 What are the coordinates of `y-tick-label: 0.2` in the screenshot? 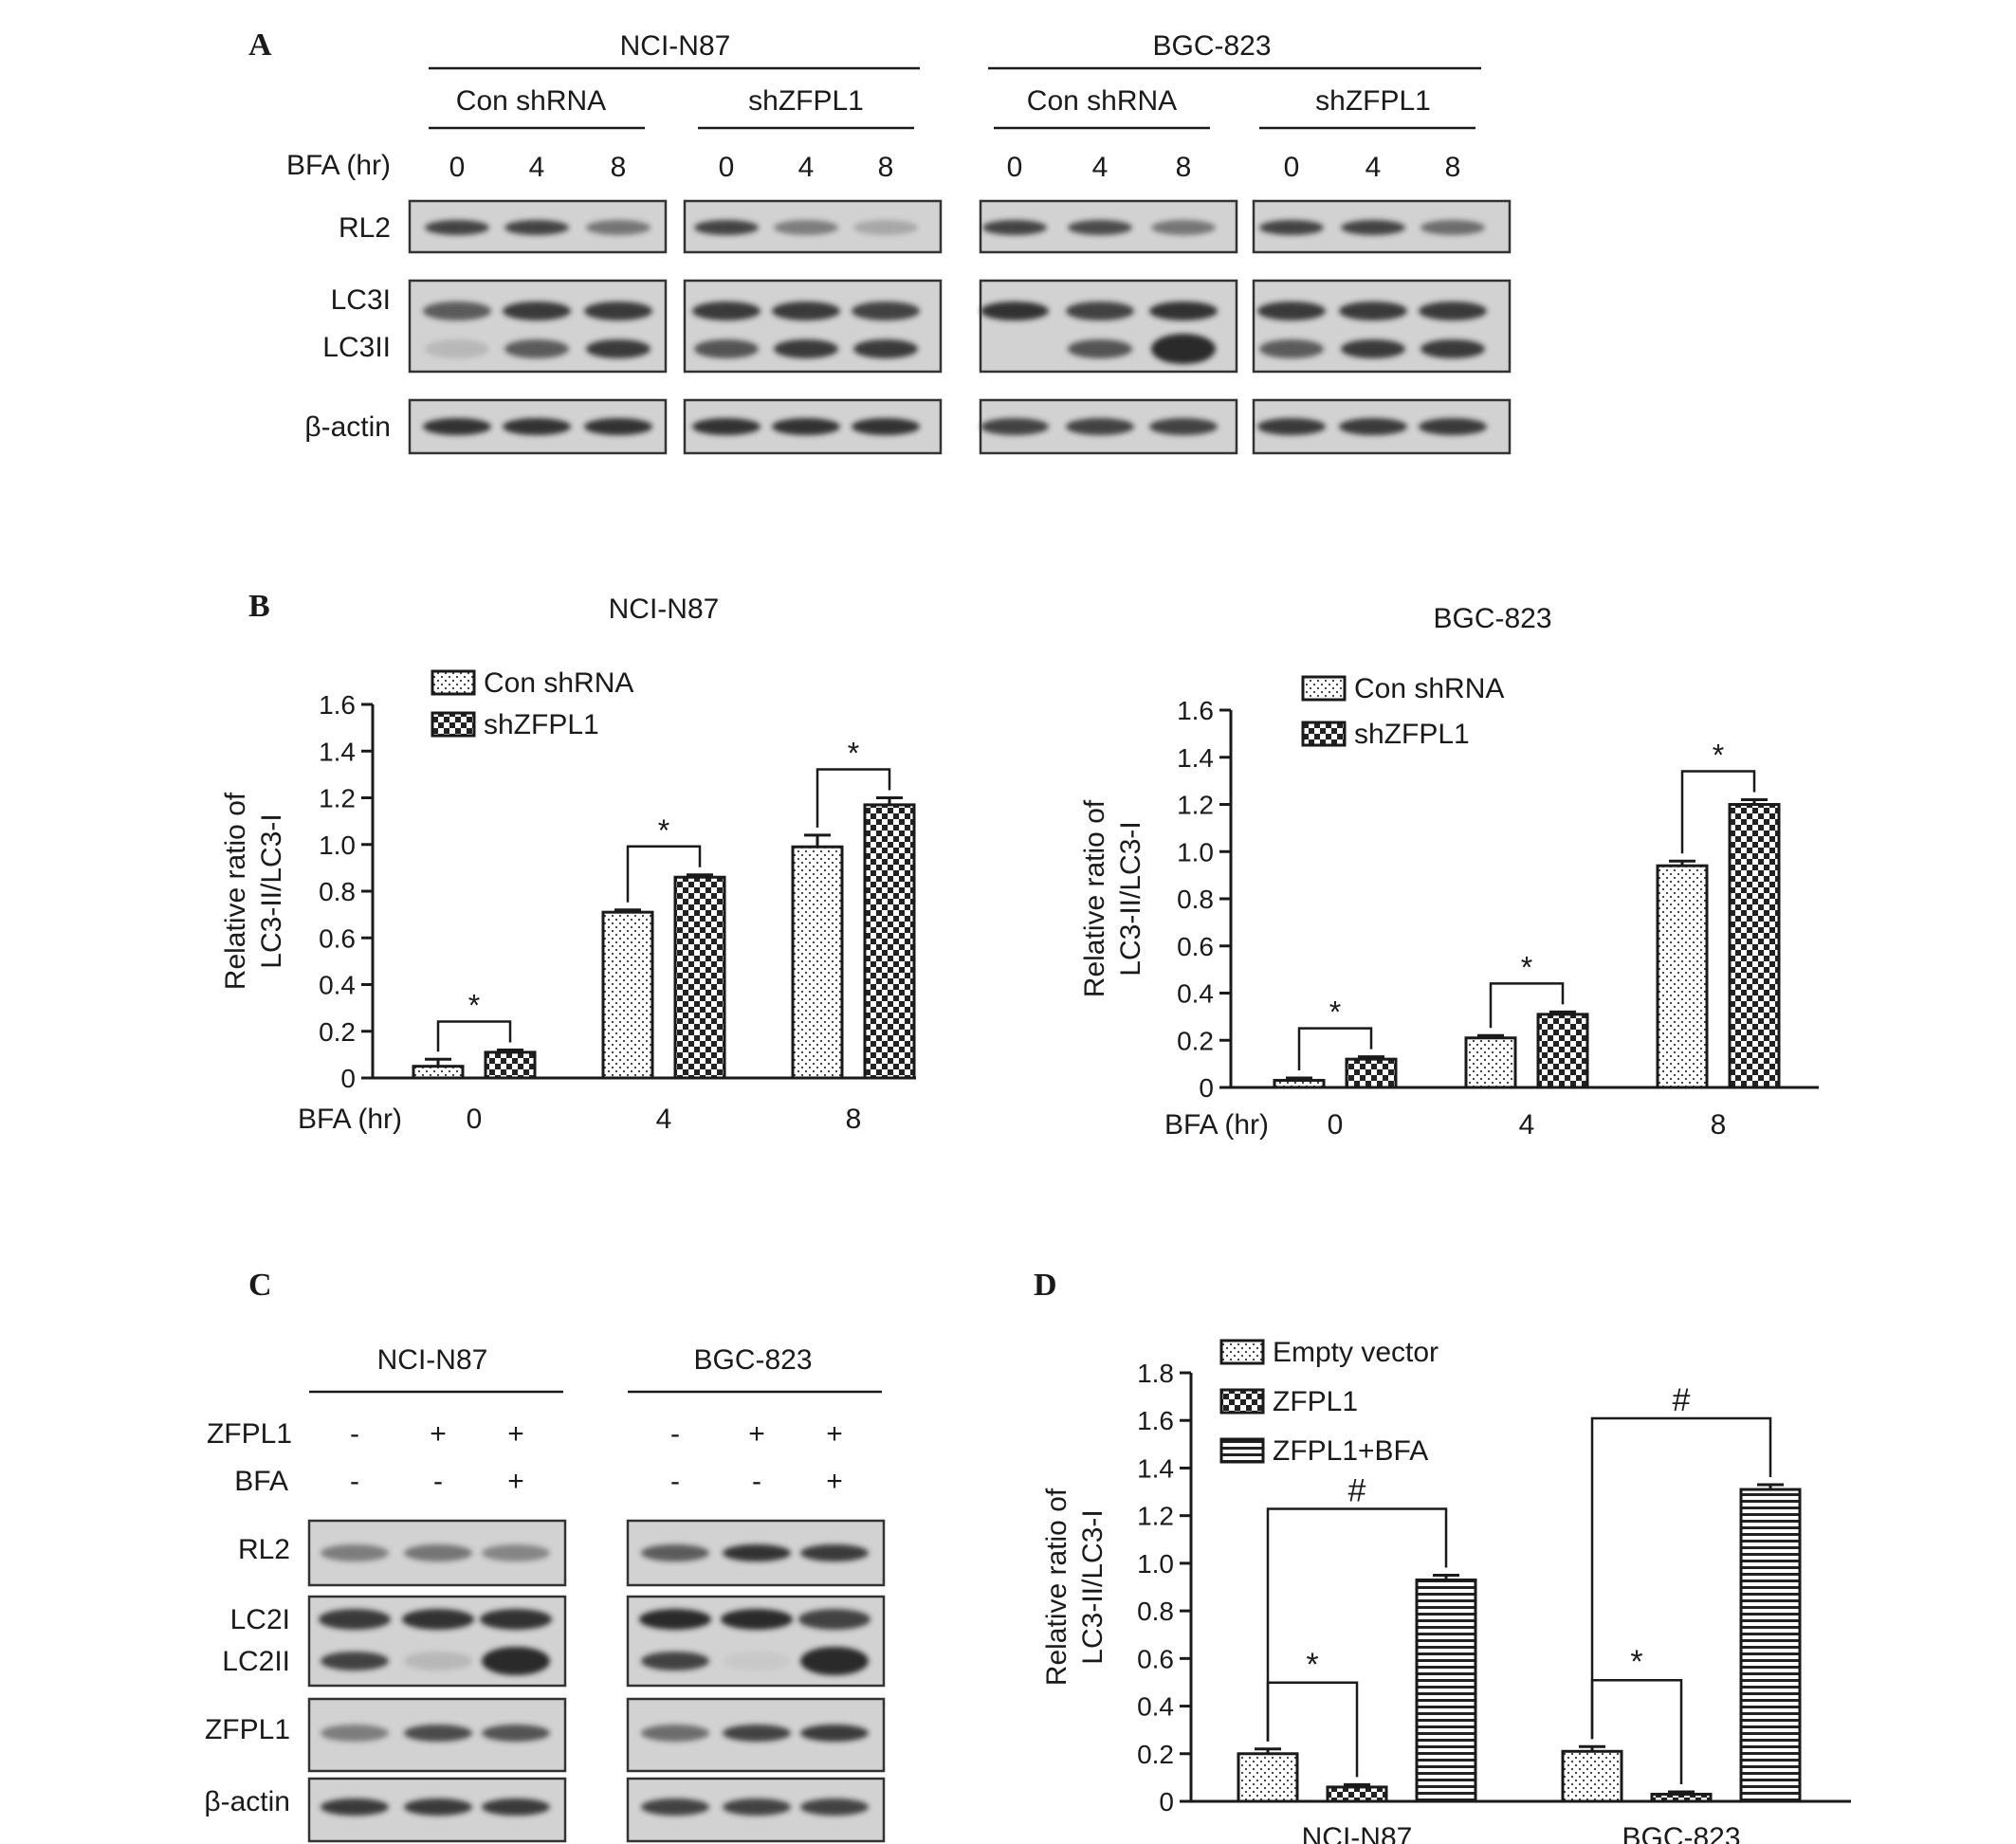 It's located at (1195, 1040).